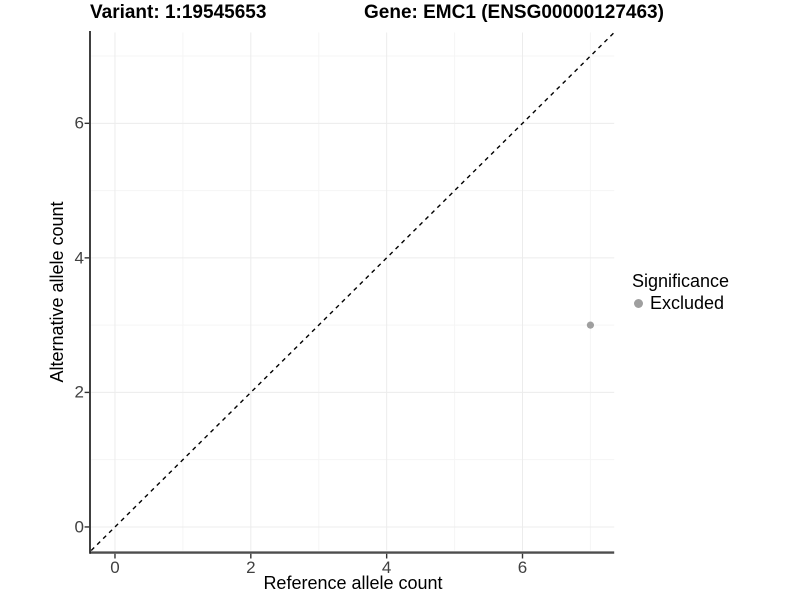  I want to click on y-axis-title: Alternative allele count, so click(57, 292).